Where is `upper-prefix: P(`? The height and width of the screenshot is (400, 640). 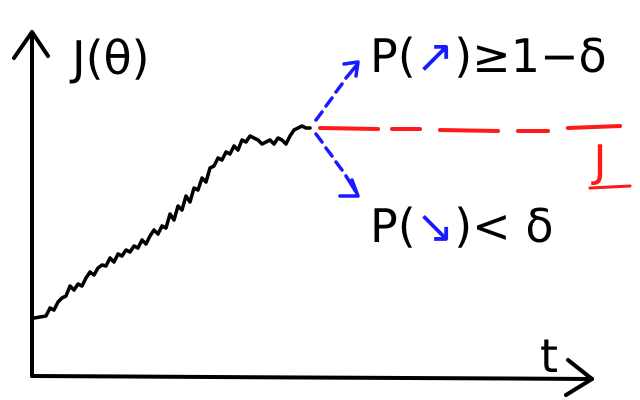
upper-prefix: P( is located at coordinates (393, 56).